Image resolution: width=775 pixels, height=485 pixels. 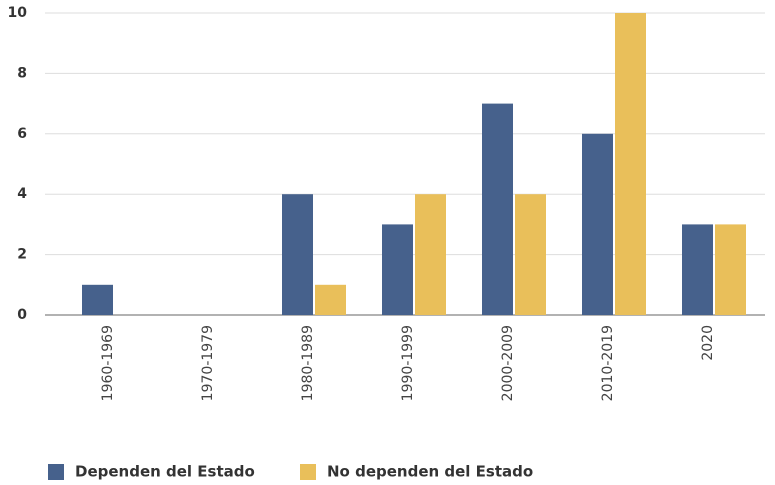 I want to click on x-tick-label: 2020, so click(x=708, y=343).